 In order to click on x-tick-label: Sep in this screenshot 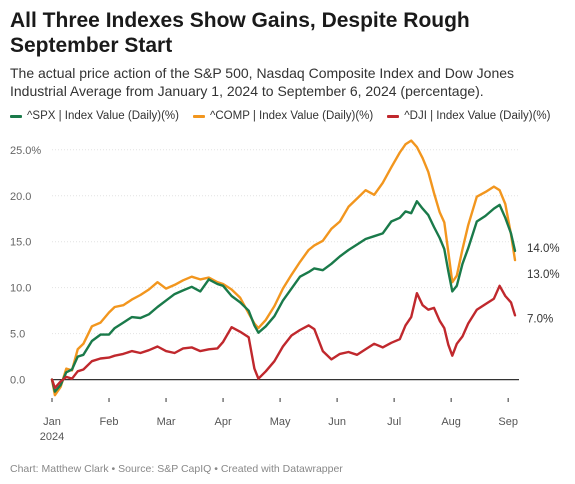, I will do `click(508, 422)`.